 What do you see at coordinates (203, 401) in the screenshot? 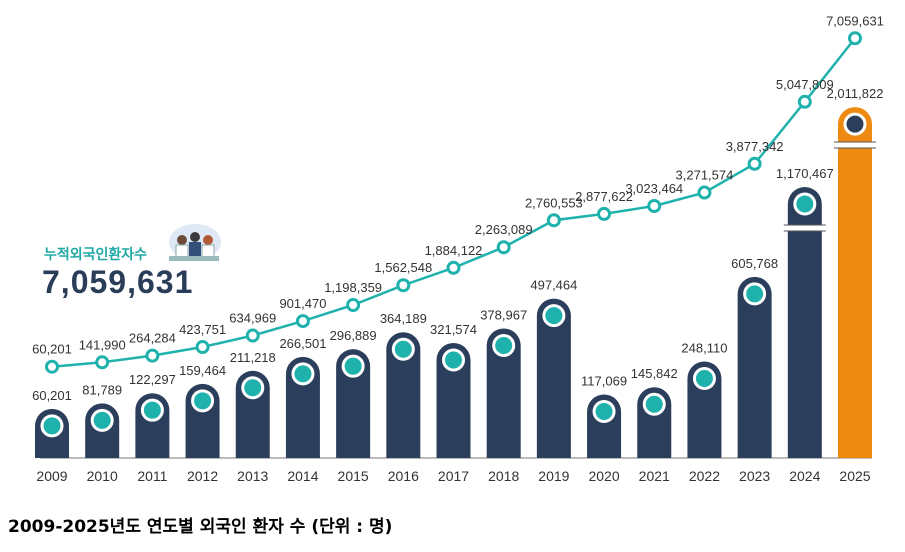
I see `bar-marker-2012` at bounding box center [203, 401].